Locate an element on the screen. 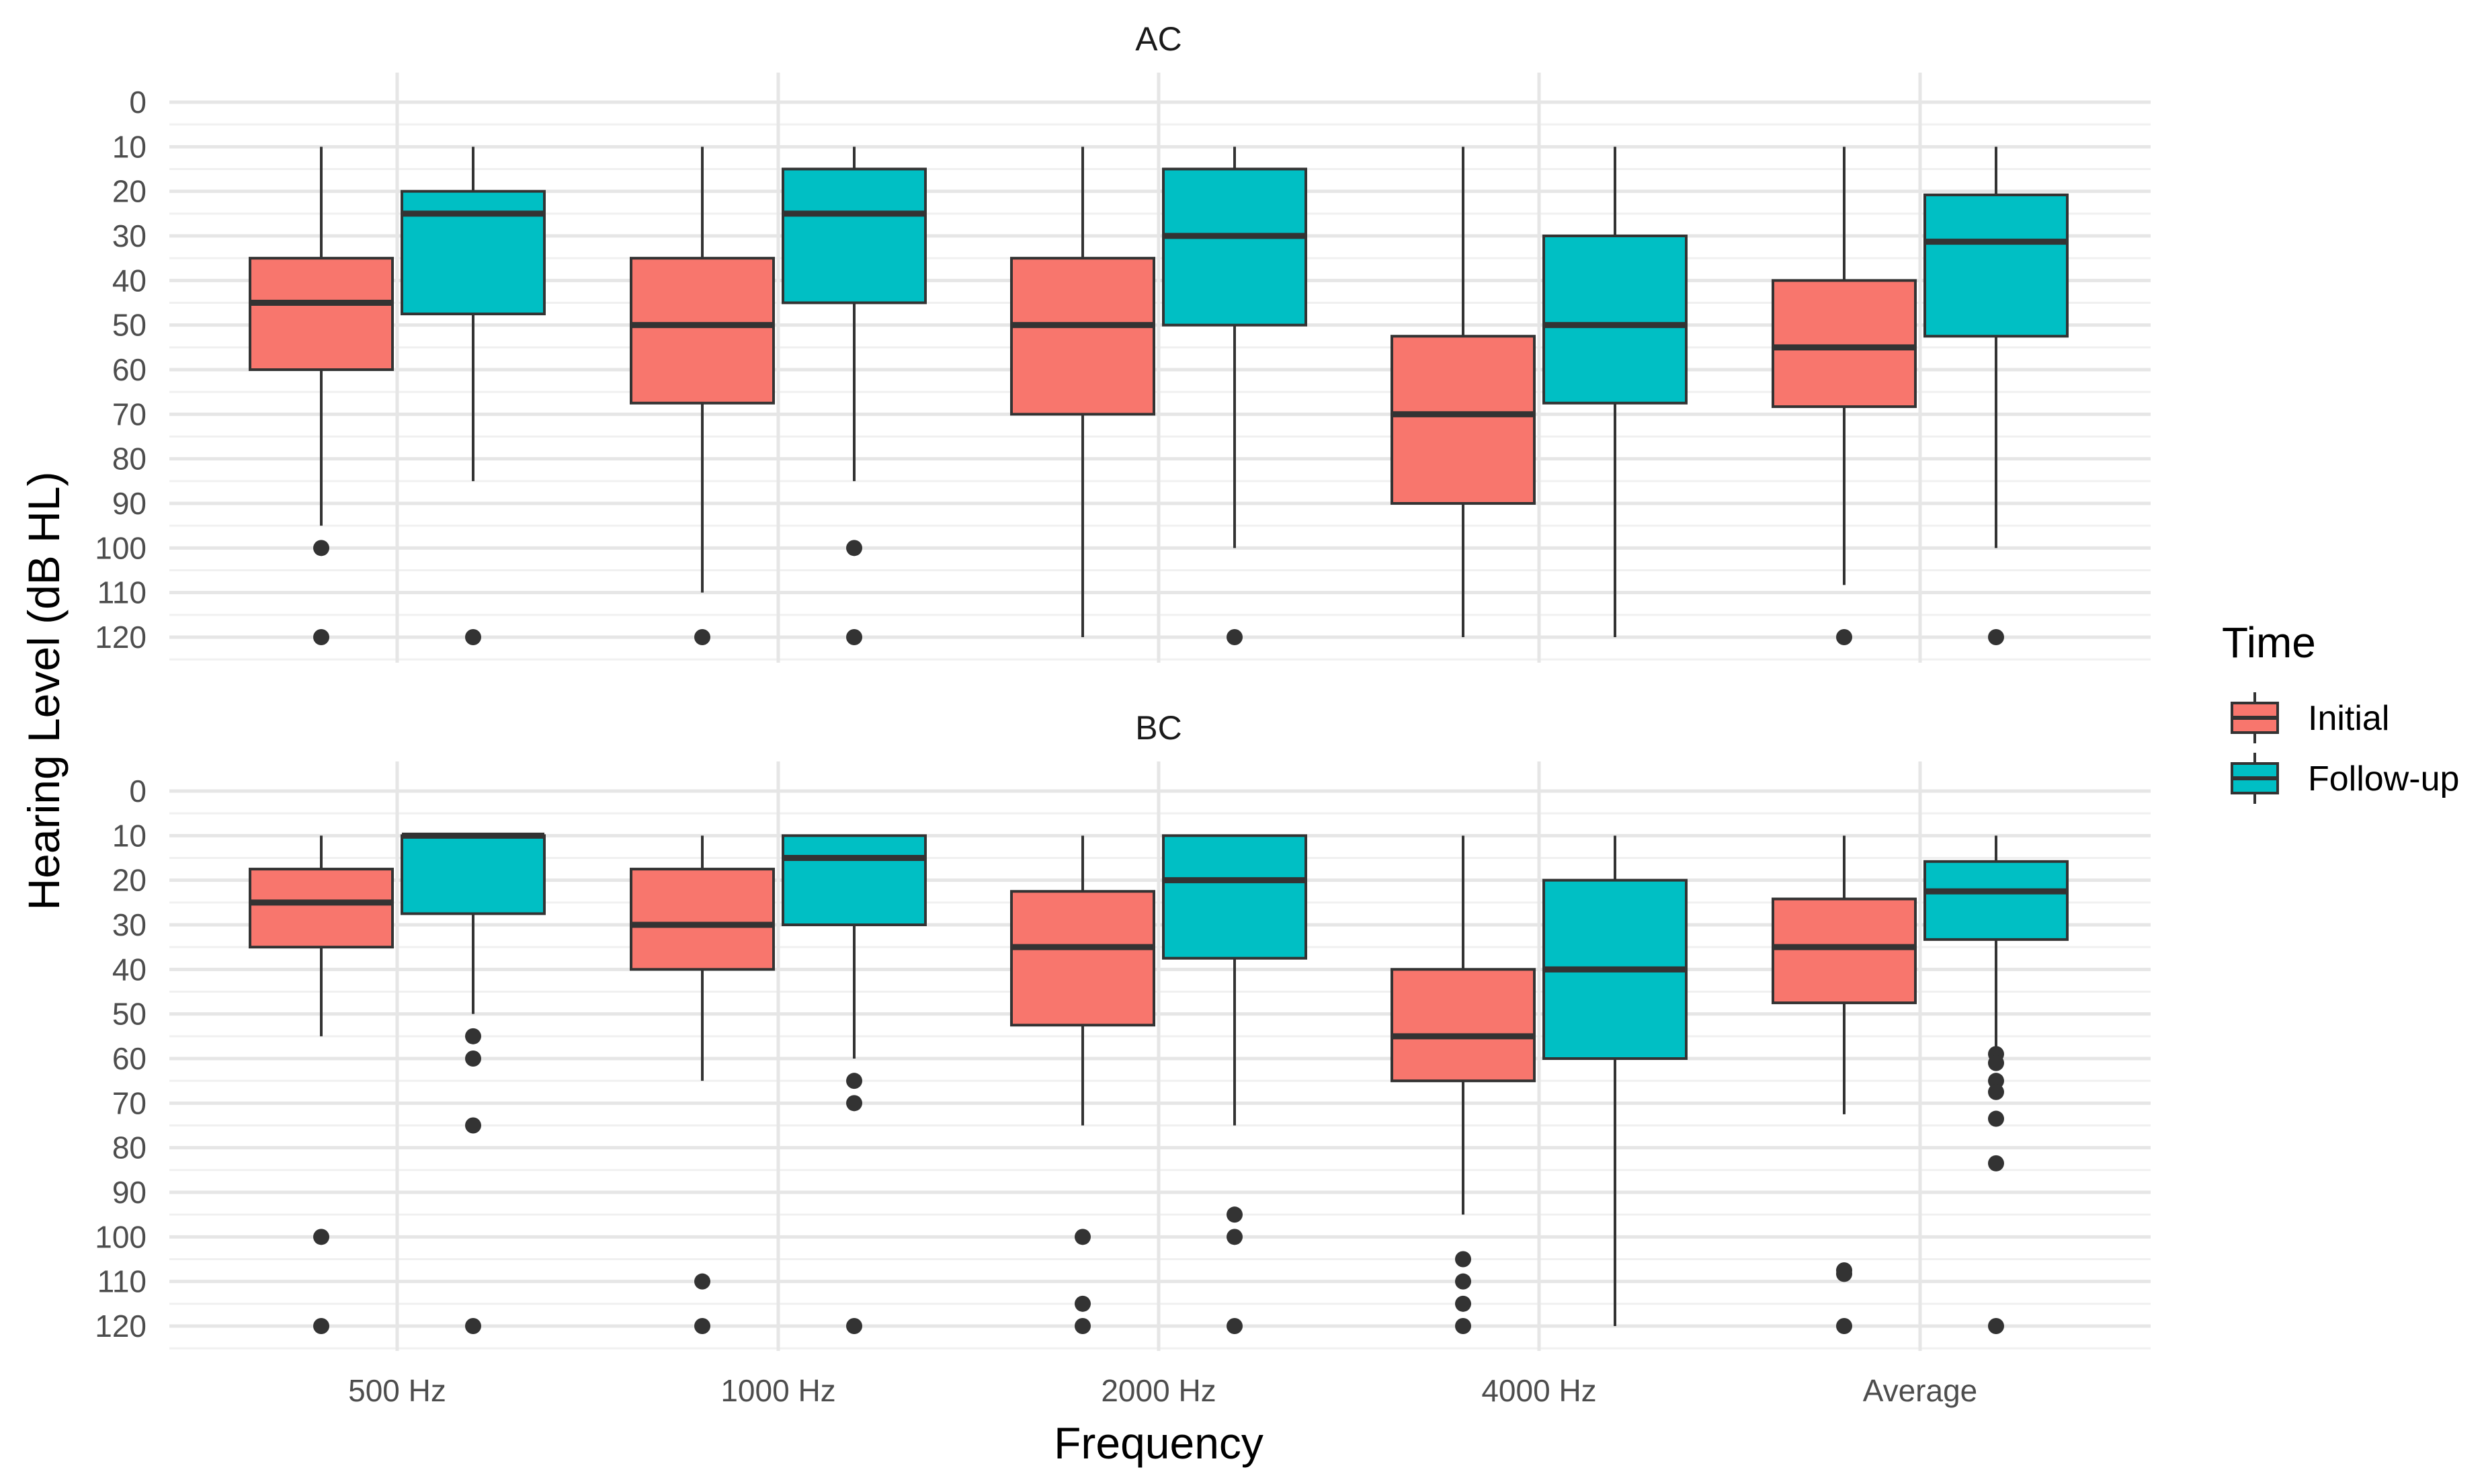  y-tick-label: 90 is located at coordinates (129, 1192).